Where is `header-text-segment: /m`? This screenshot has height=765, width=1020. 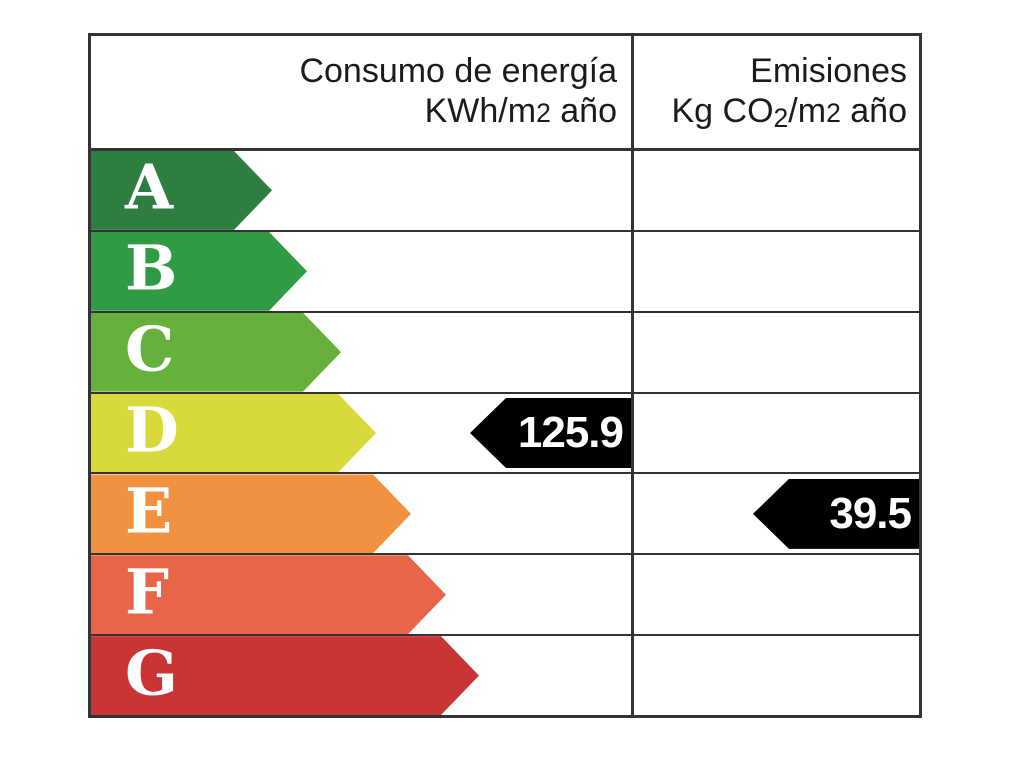 header-text-segment: /m is located at coordinates (807, 111).